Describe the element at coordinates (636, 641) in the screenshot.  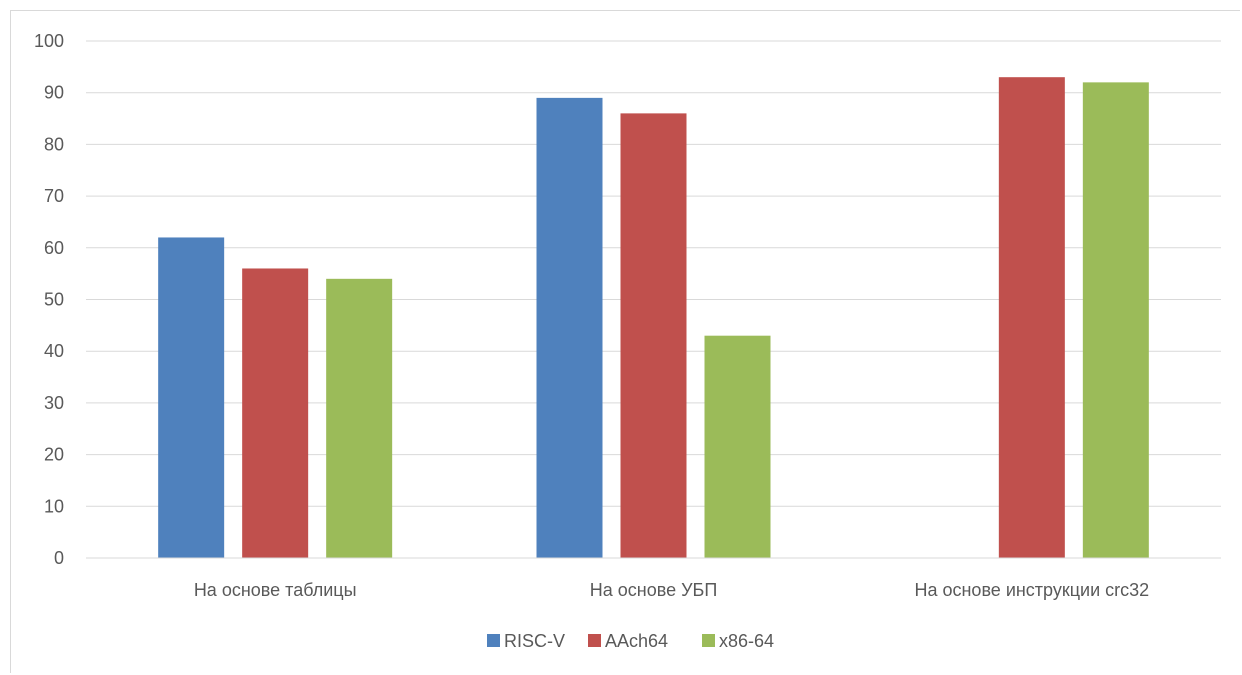
I see `legend-label: AAch64` at that location.